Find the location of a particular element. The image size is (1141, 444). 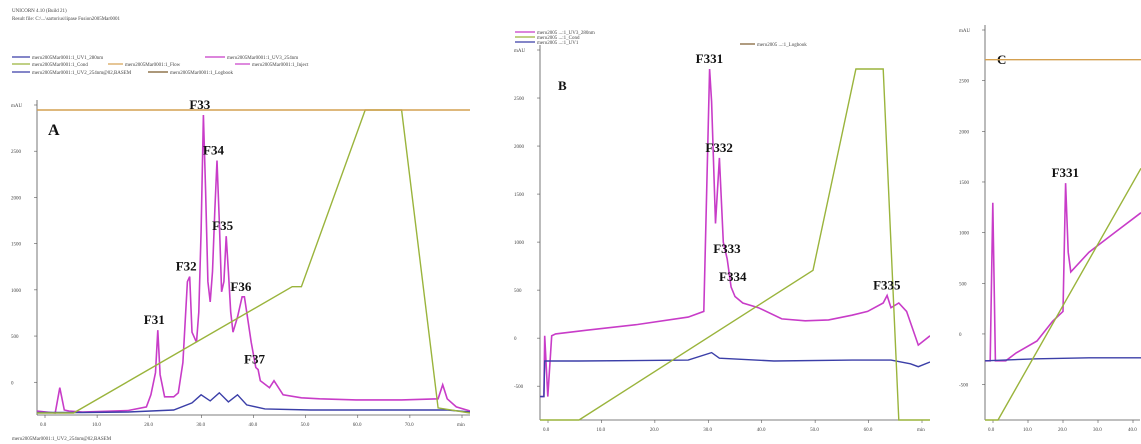

legend-a-entry: mero2005Mar0001:1_UV3_254nm is located at coordinates (262, 58).